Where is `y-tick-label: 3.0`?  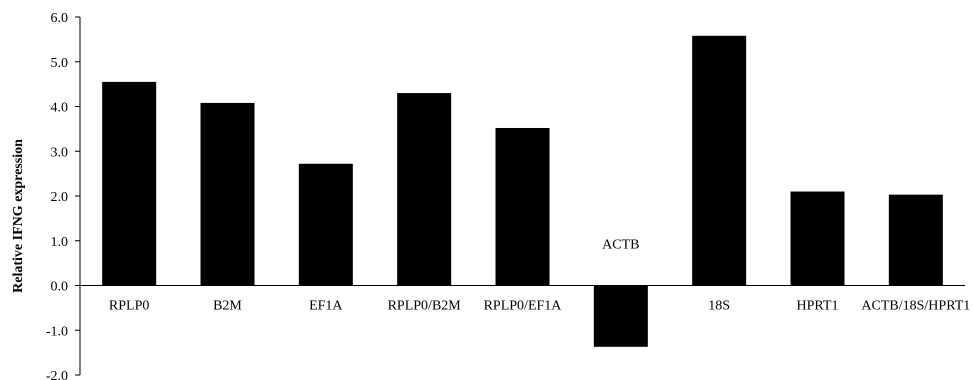 y-tick-label: 3.0 is located at coordinates (60, 152).